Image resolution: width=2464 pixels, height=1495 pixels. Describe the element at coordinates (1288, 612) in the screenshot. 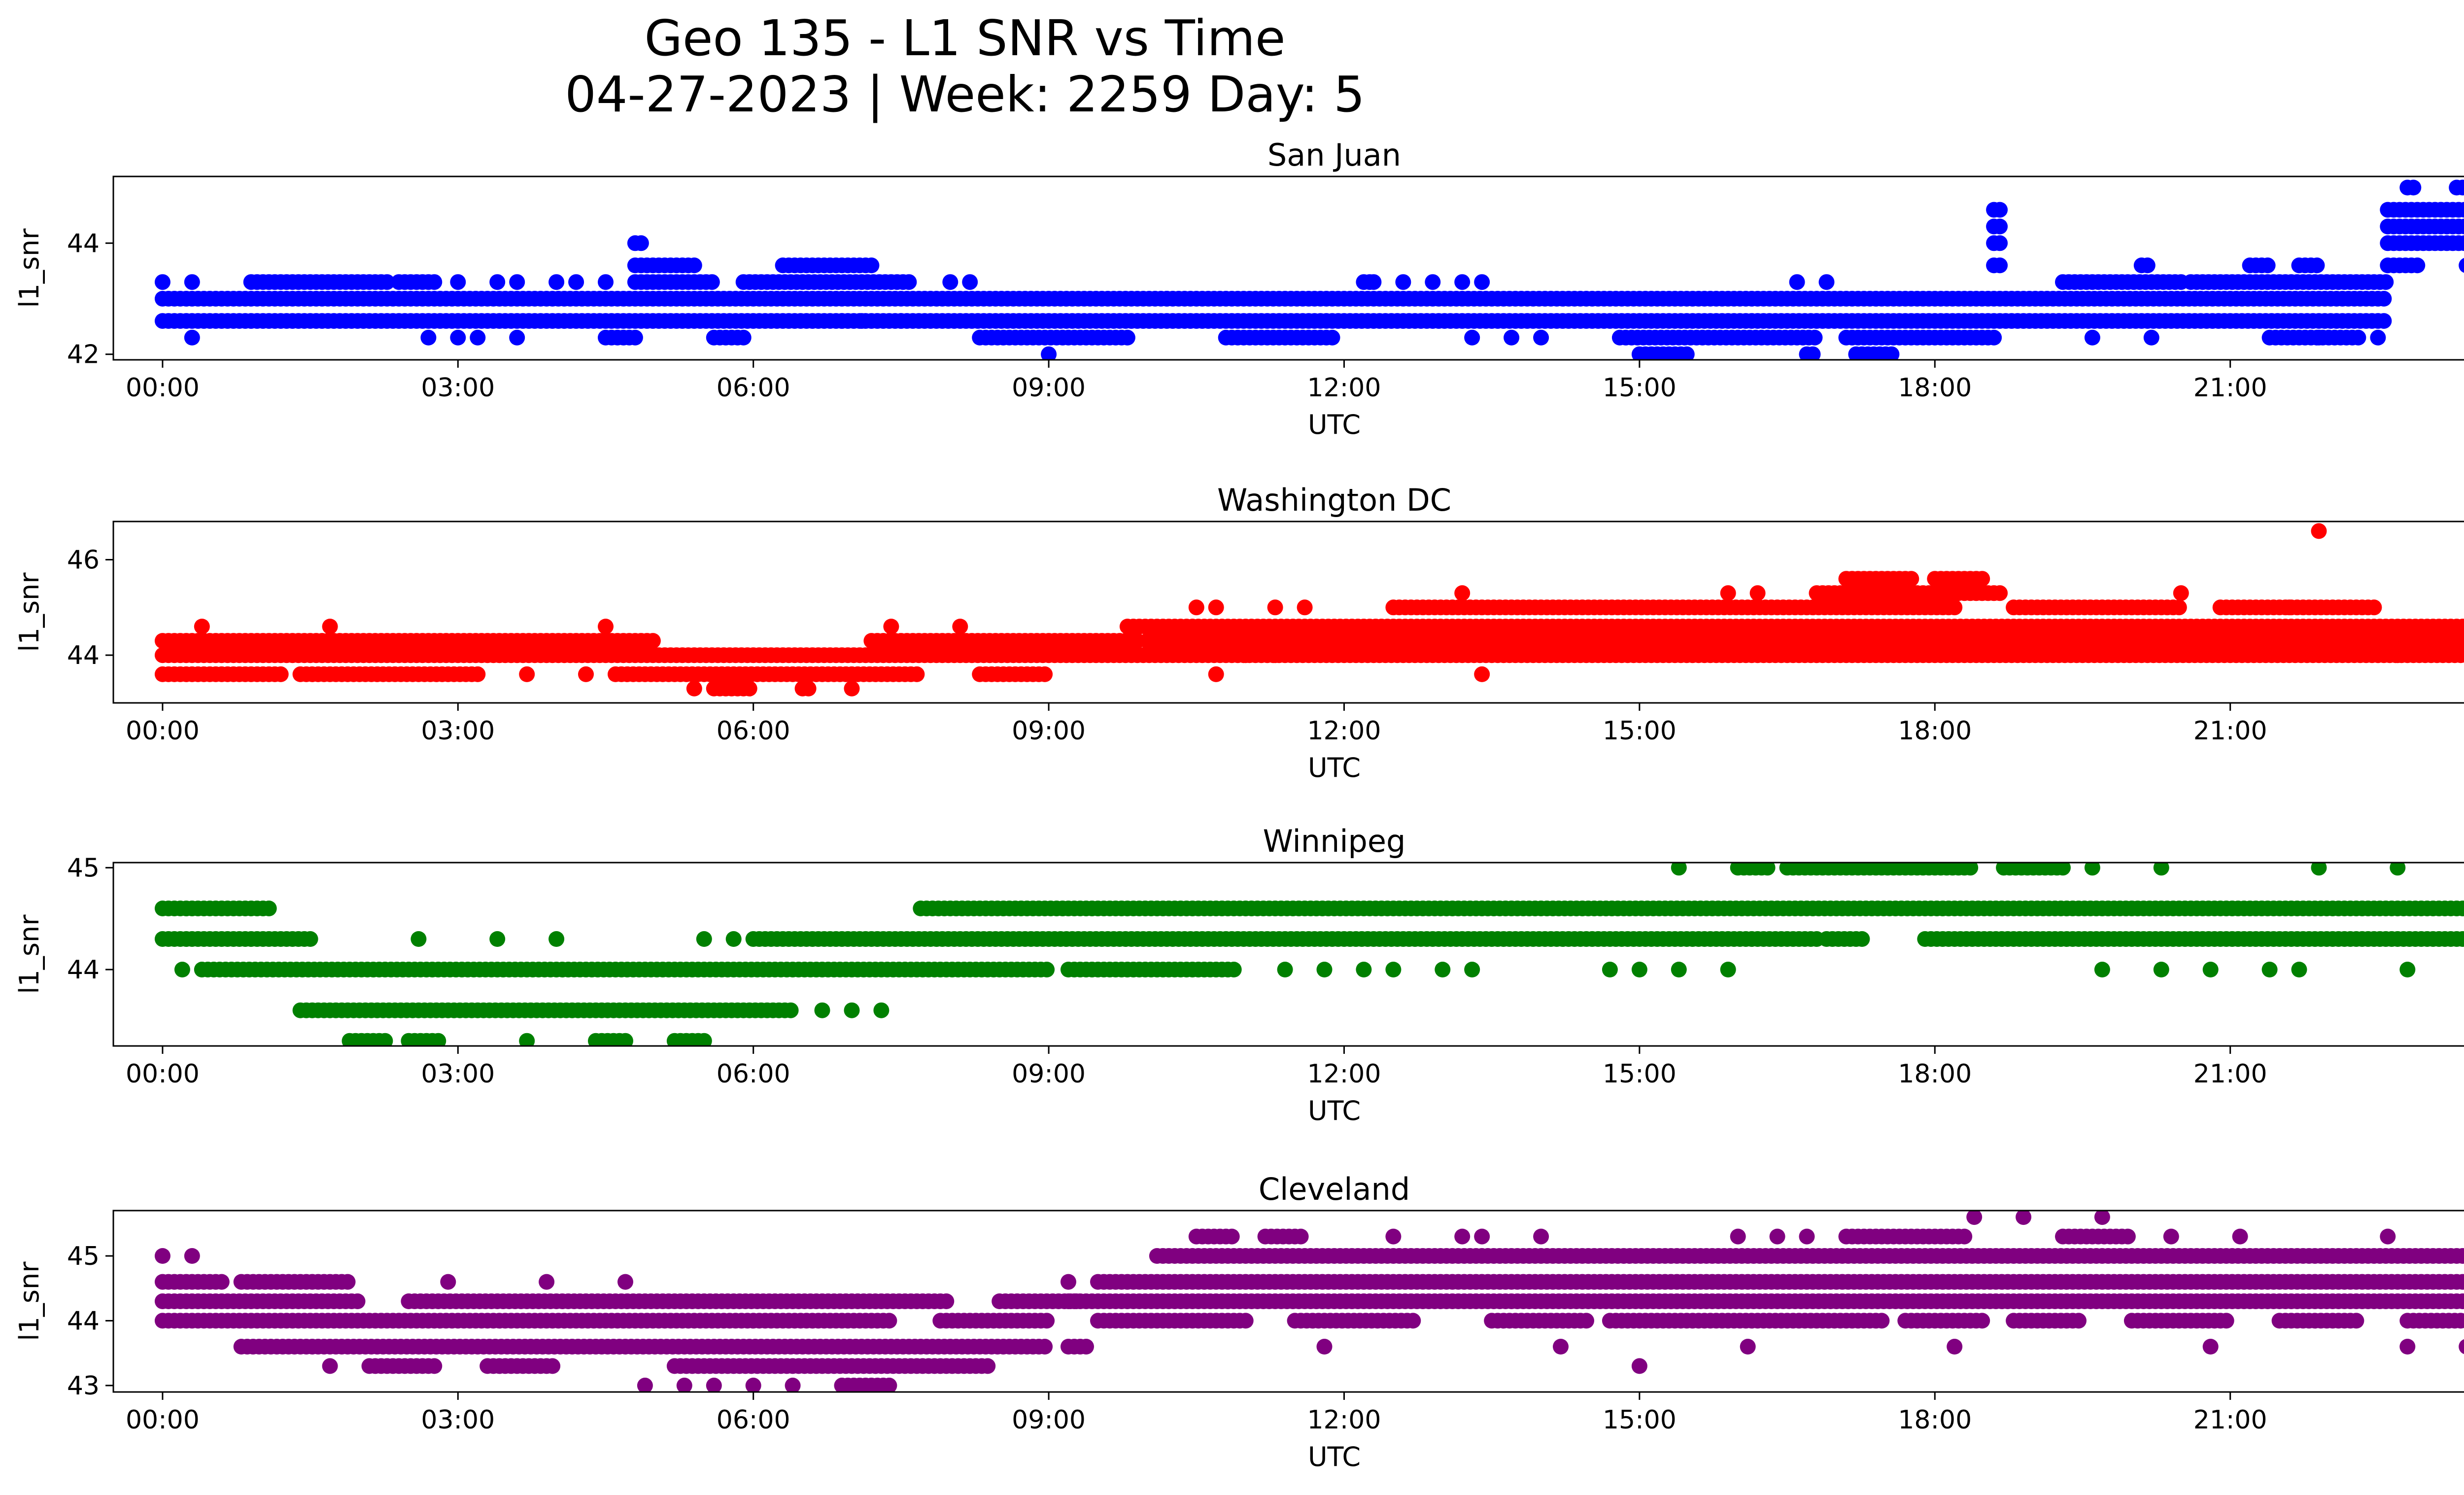

I see `axes-frame-washington-dc` at that location.